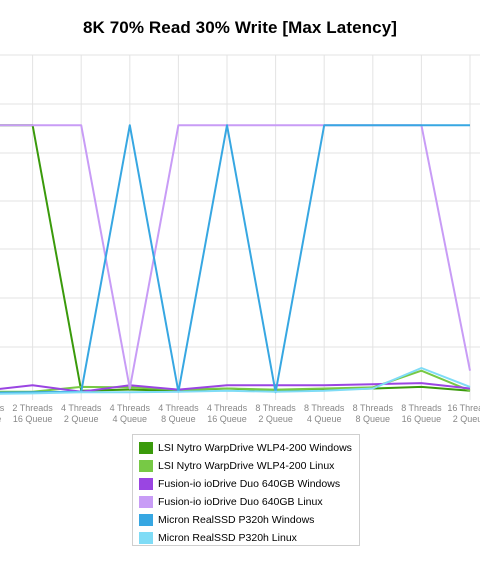 The height and width of the screenshot is (567, 480). Describe the element at coordinates (236, 520) in the screenshot. I see `legend-label: Micron RealSSD P320h Windows` at that location.